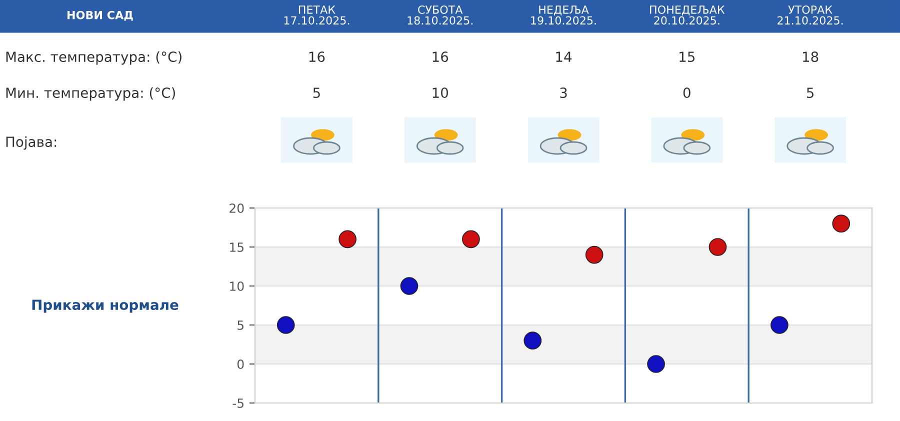 The image size is (900, 421). What do you see at coordinates (440, 93) in the screenshot?
I see `data-label: 10` at bounding box center [440, 93].